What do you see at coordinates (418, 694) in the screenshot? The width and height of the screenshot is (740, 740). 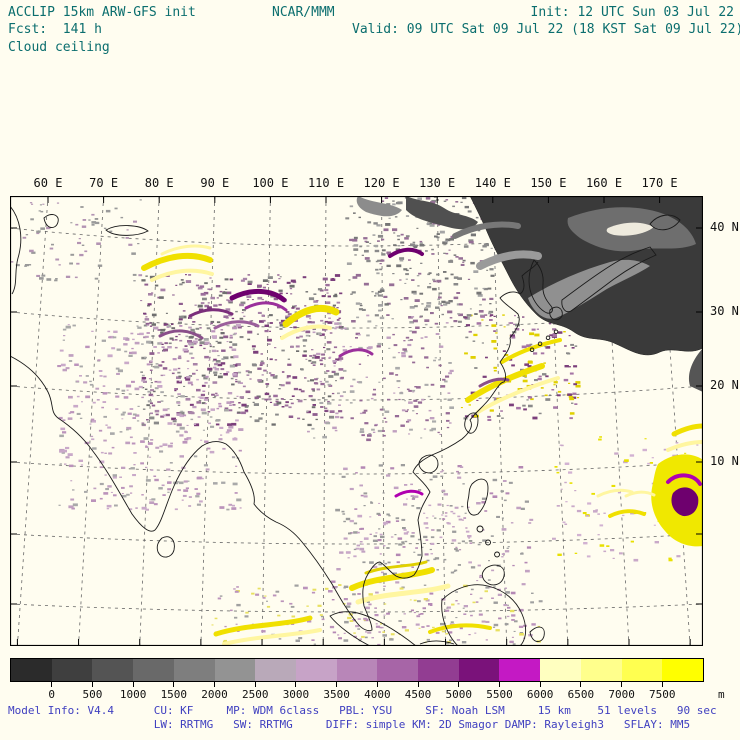 I see `colorbar-tick-label: 4500` at bounding box center [418, 694].